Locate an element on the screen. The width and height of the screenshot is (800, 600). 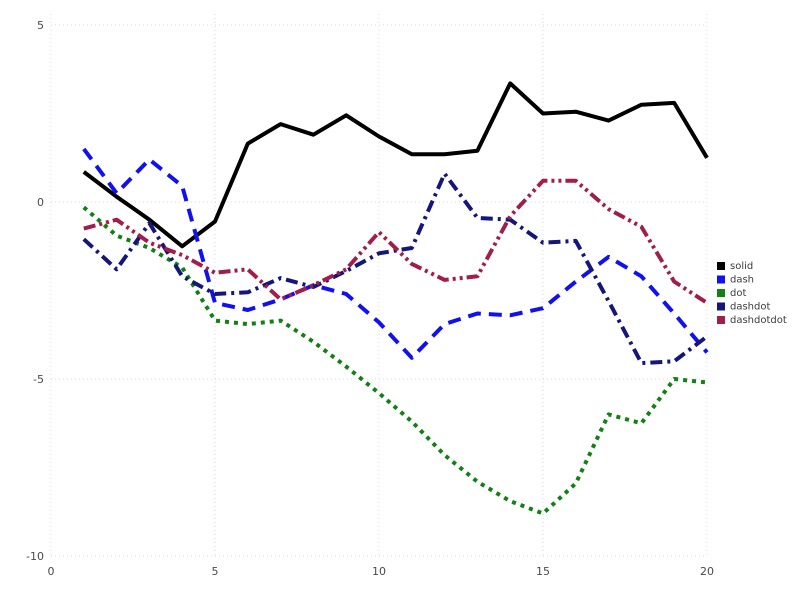
x-tick-label: 15 is located at coordinates (543, 571).